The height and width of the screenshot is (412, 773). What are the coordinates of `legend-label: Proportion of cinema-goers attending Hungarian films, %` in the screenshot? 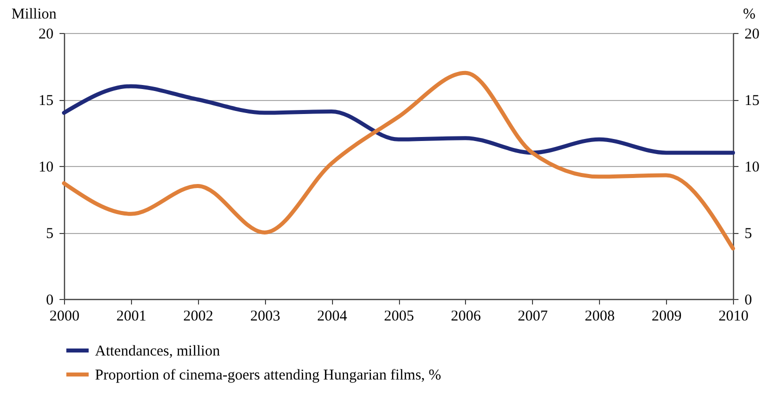 It's located at (268, 376).